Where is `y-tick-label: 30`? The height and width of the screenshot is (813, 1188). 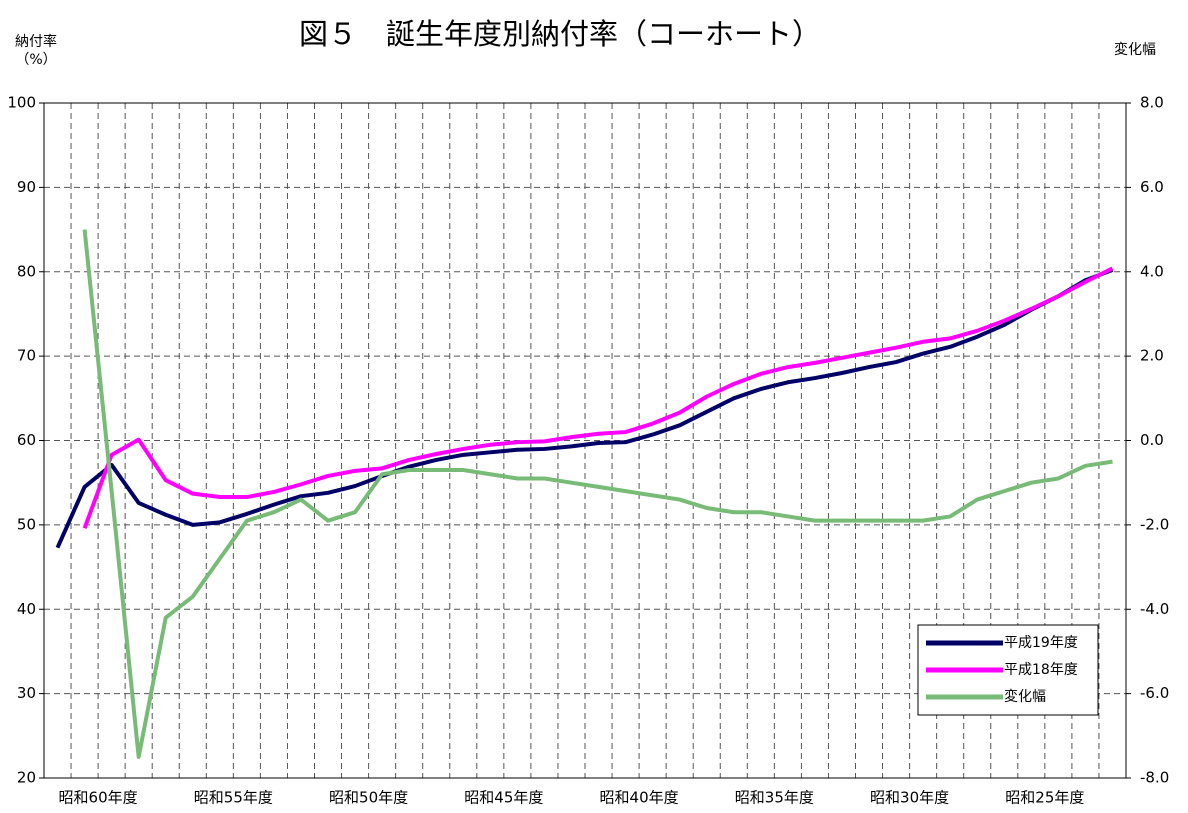
y-tick-label: 30 is located at coordinates (26, 693).